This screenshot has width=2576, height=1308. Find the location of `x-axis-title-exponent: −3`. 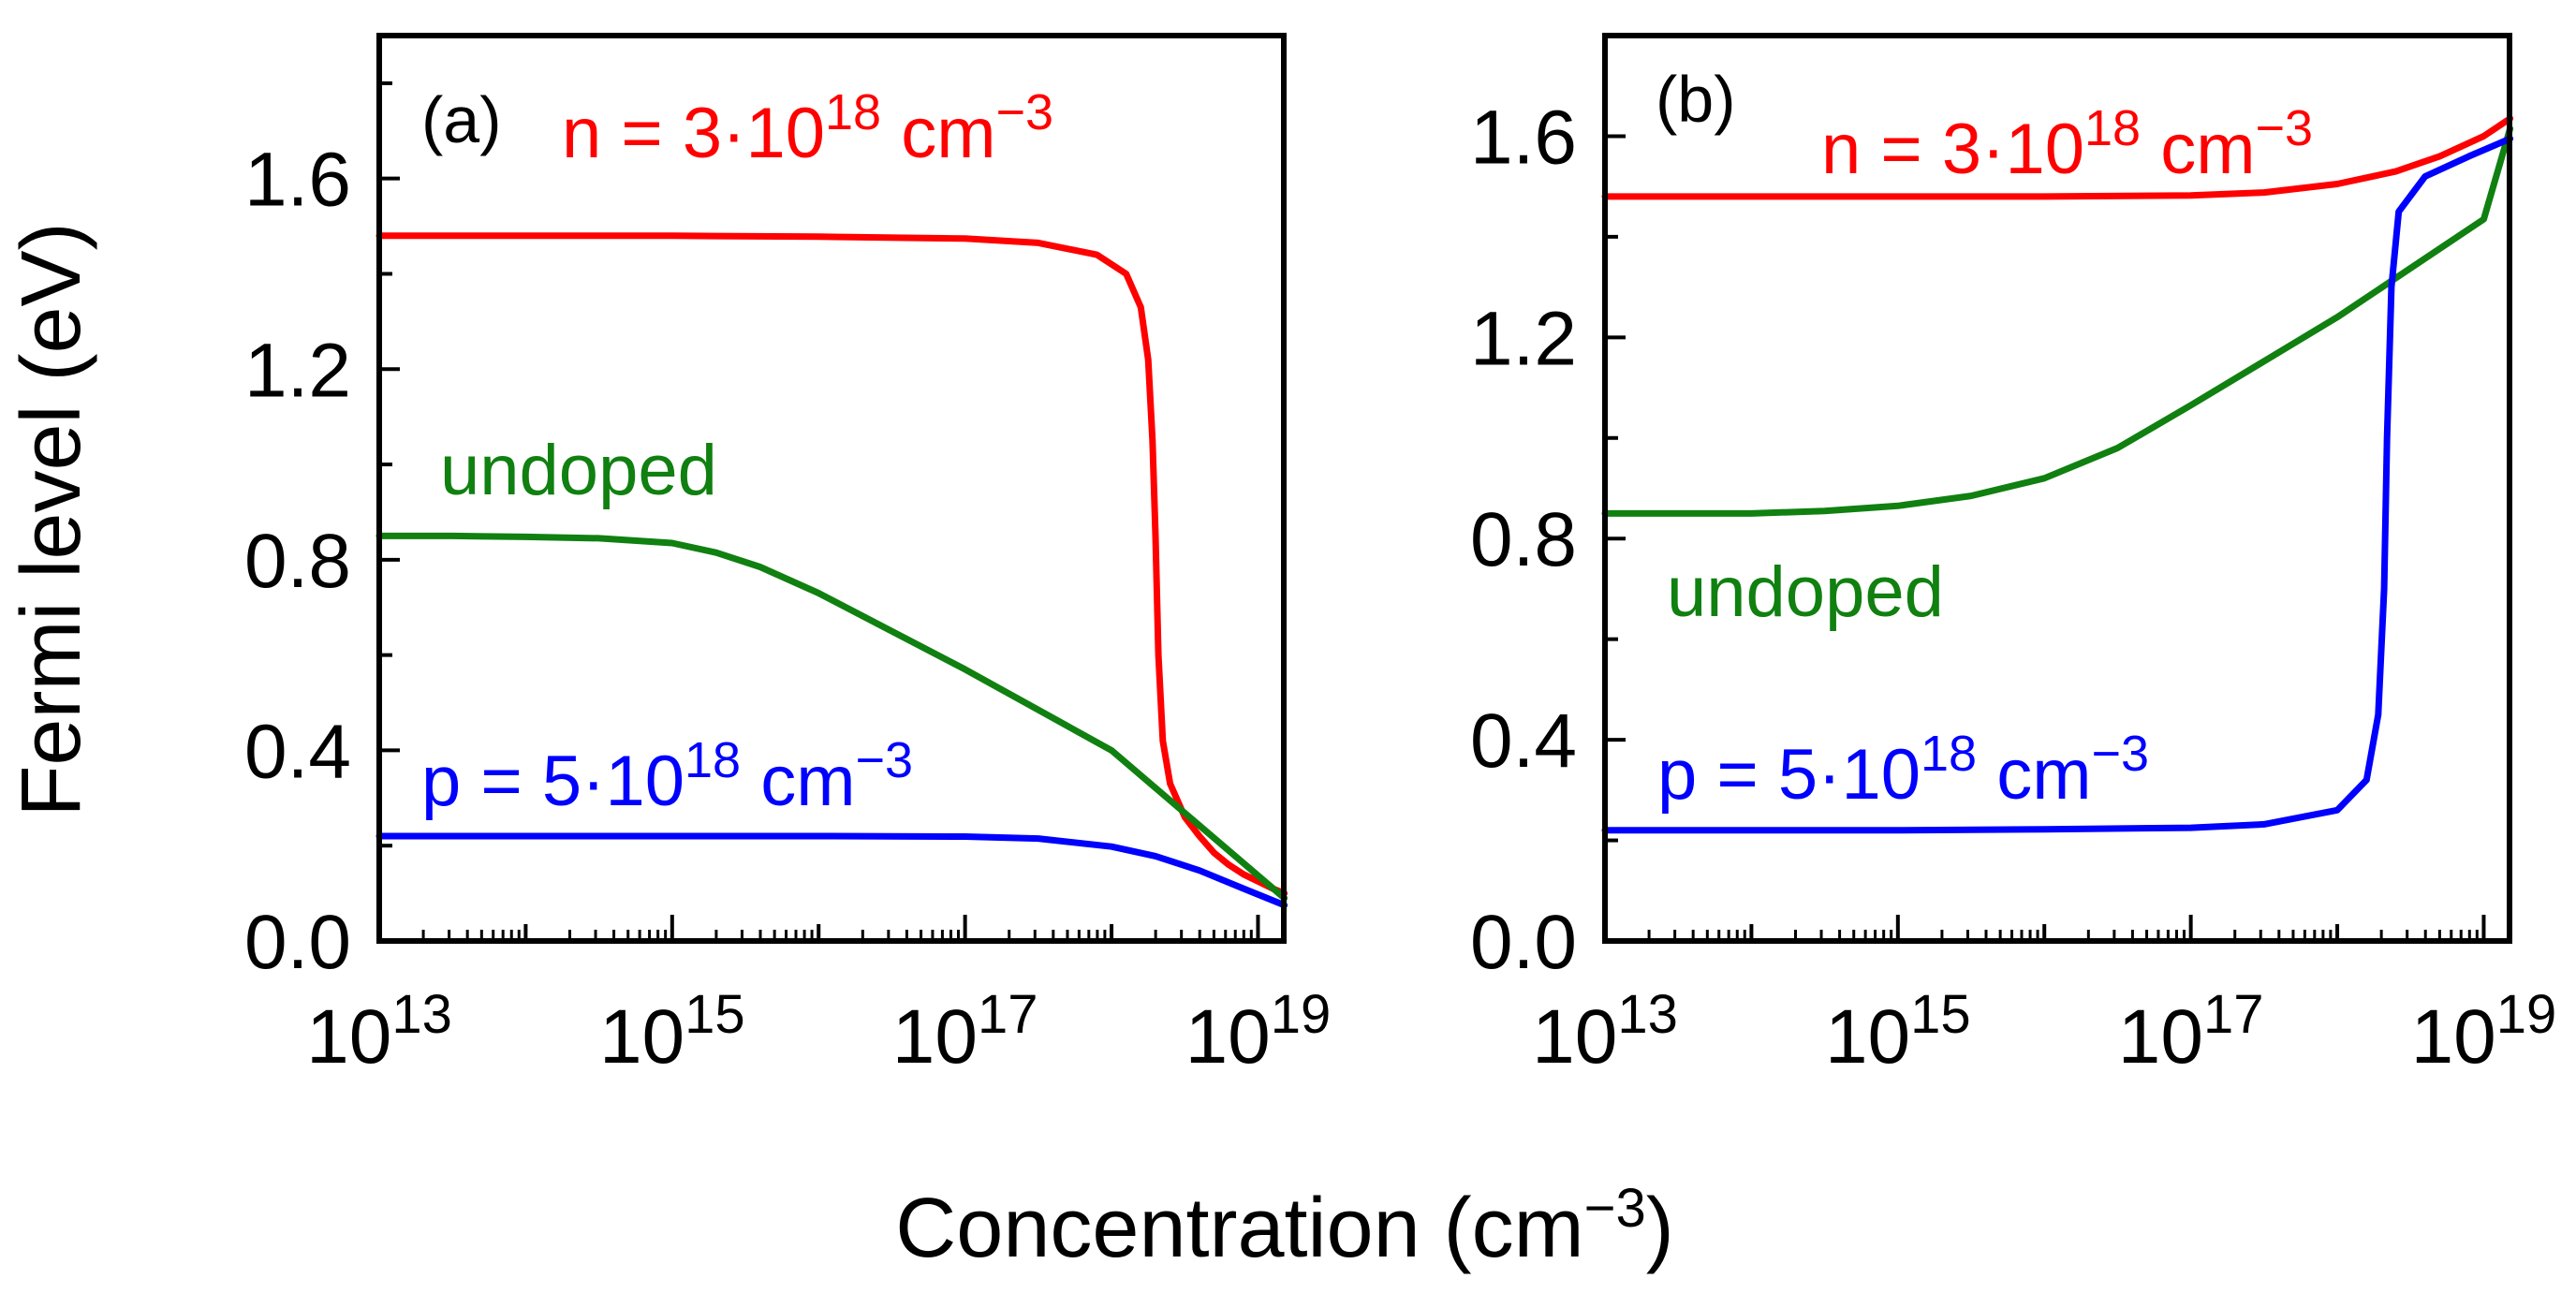

x-axis-title-exponent: −3 is located at coordinates (1615, 1208).